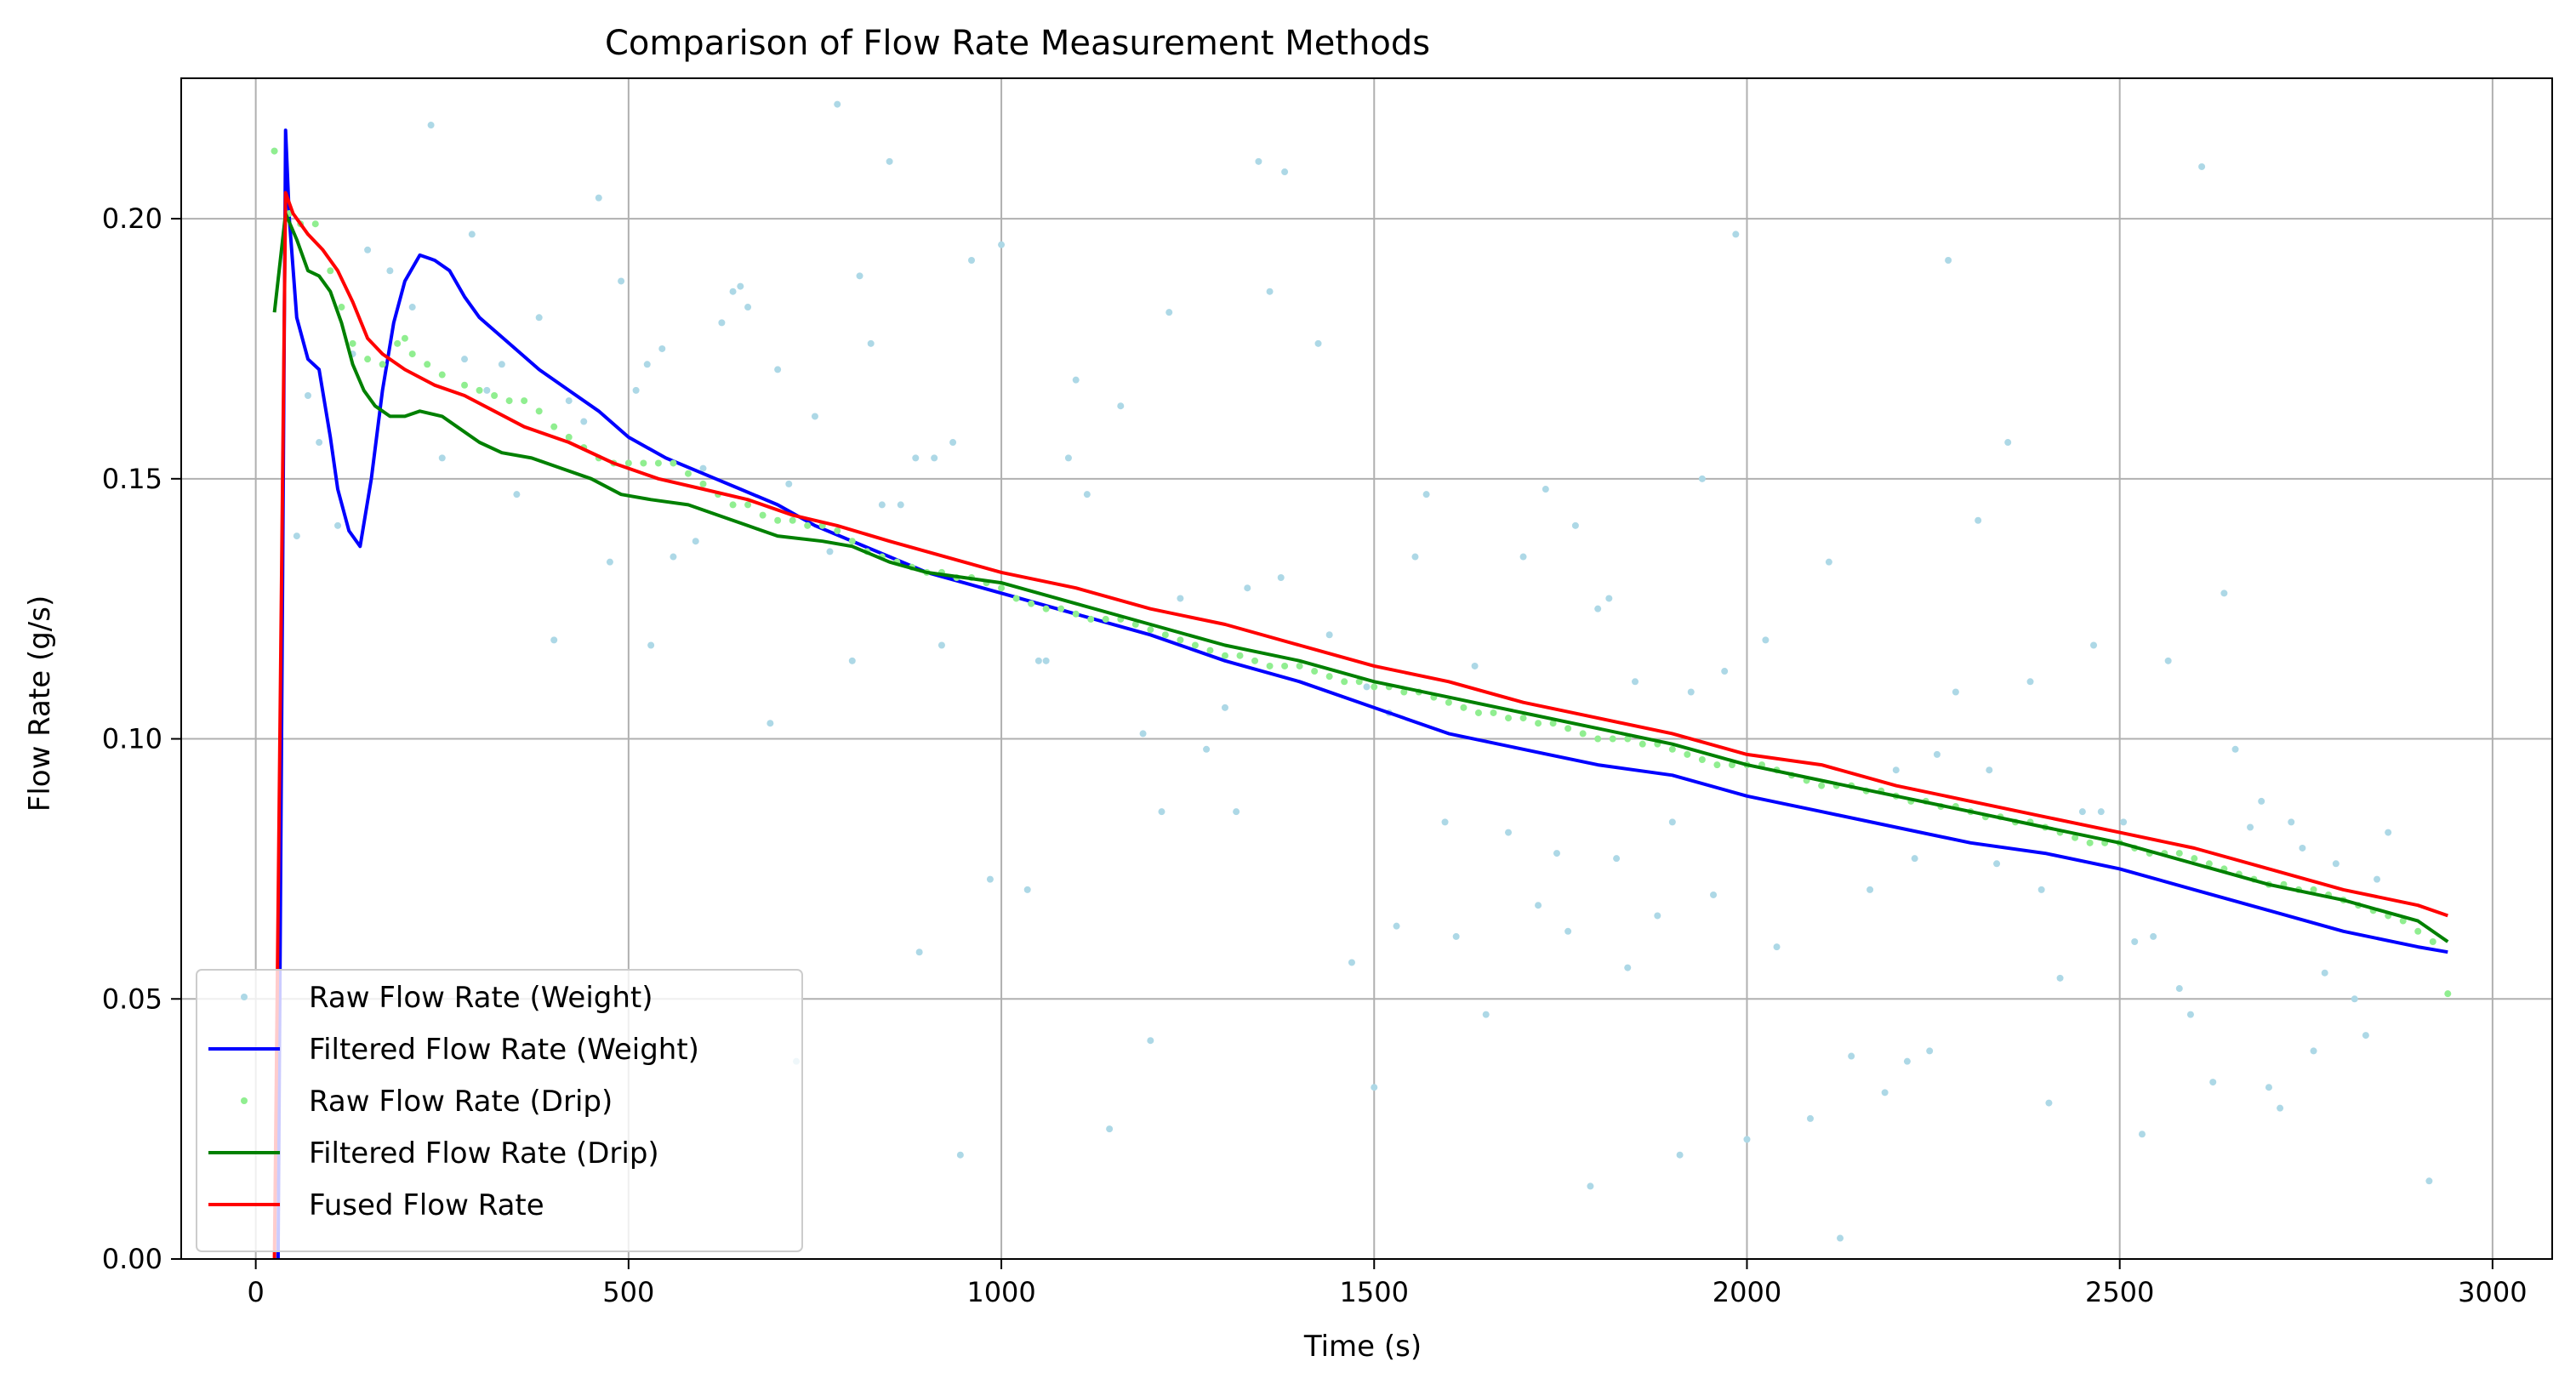 Image resolution: width=2576 pixels, height=1390 pixels. Describe the element at coordinates (244, 997) in the screenshot. I see `legend-marker` at that location.